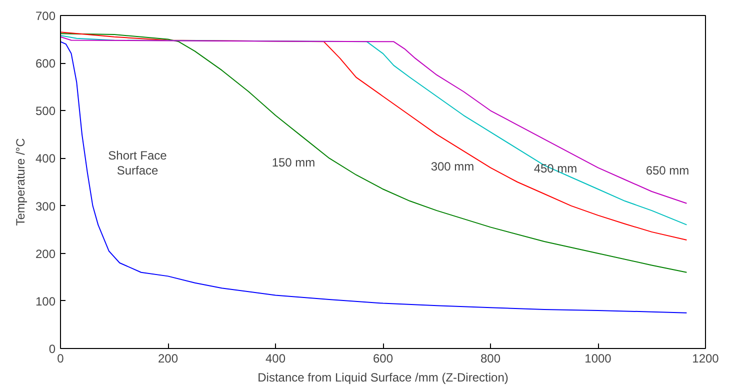 This screenshot has width=745, height=388. I want to click on annotation: 150 mm, so click(294, 163).